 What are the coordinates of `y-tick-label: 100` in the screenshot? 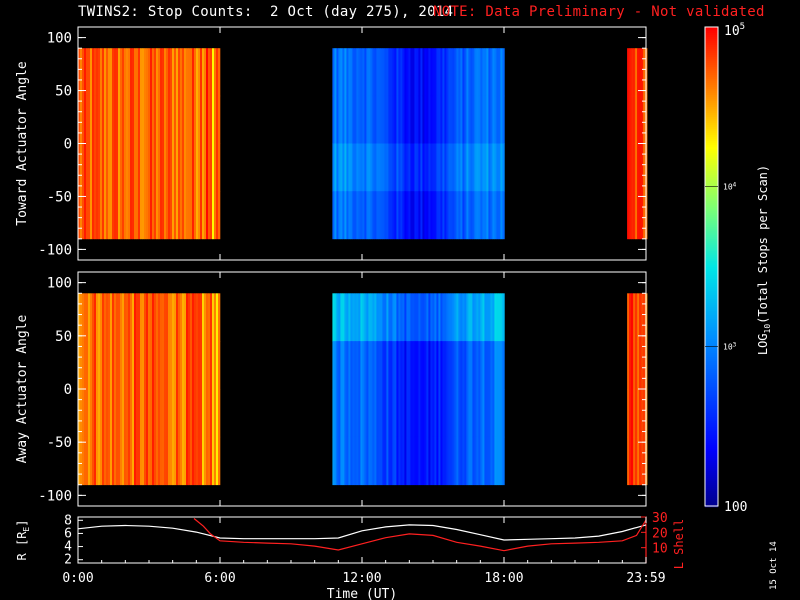 It's located at (59, 284).